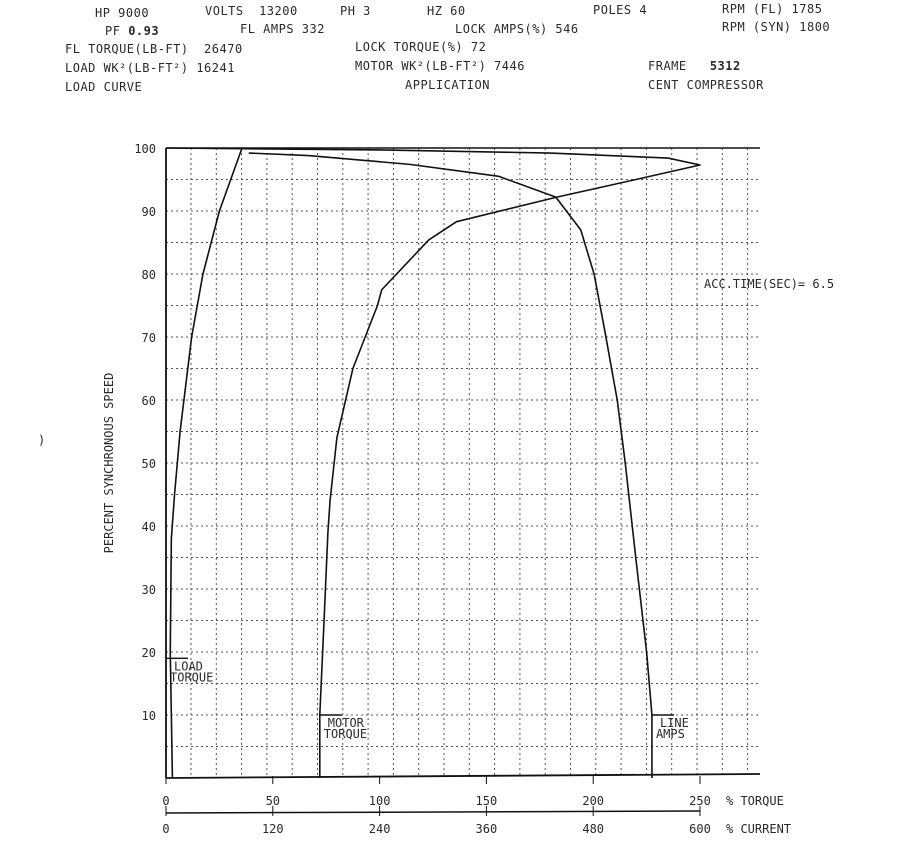  I want to click on y-tick-label: 60, so click(149, 401).